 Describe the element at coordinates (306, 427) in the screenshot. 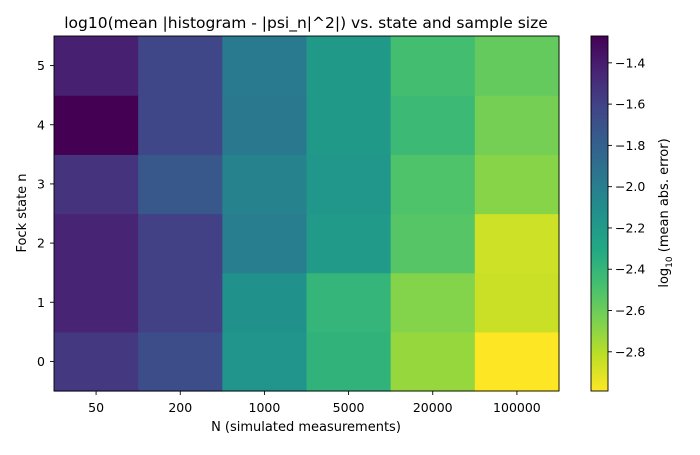

I see `x-axis-label: N (simulated measurements)` at that location.